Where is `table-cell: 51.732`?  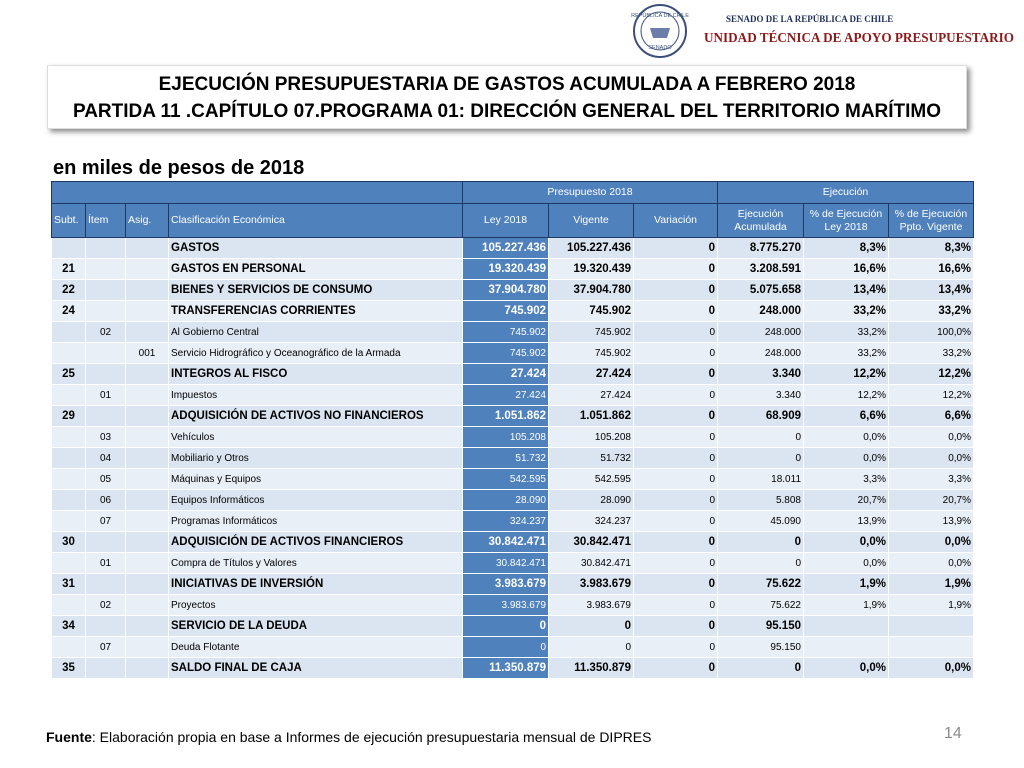 table-cell: 51.732 is located at coordinates (591, 458).